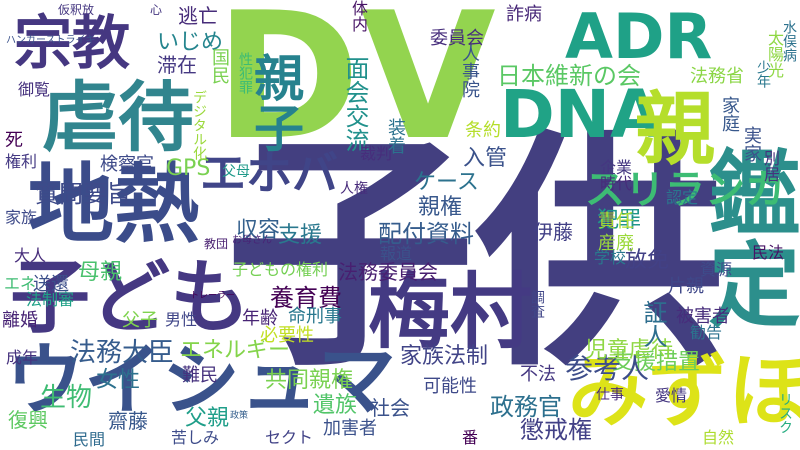 The width and height of the screenshot is (800, 450). I want to click on word-nihon-ishin: 日本維新の会, so click(569, 76).